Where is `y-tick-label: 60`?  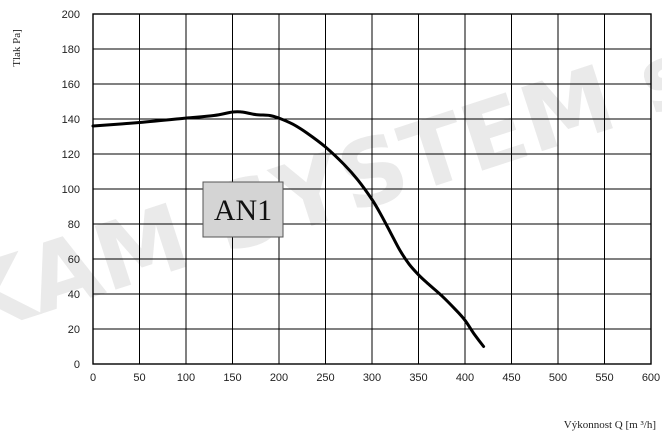
y-tick-label: 60 is located at coordinates (74, 260).